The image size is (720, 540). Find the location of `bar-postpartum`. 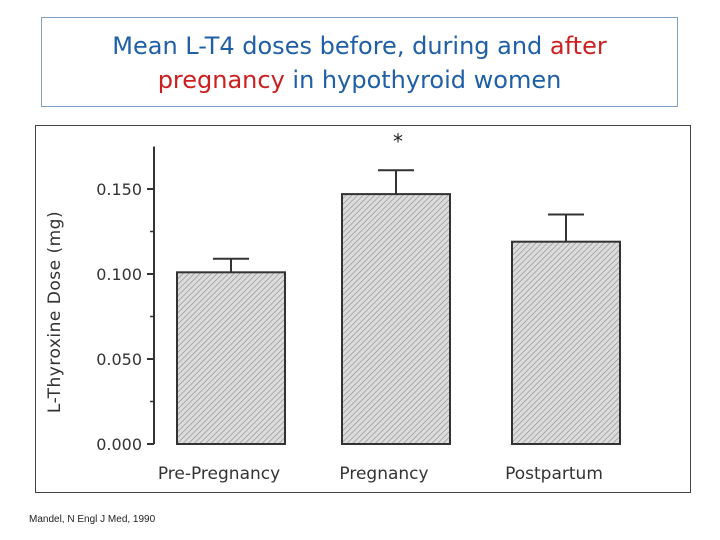

bar-postpartum is located at coordinates (566, 342).